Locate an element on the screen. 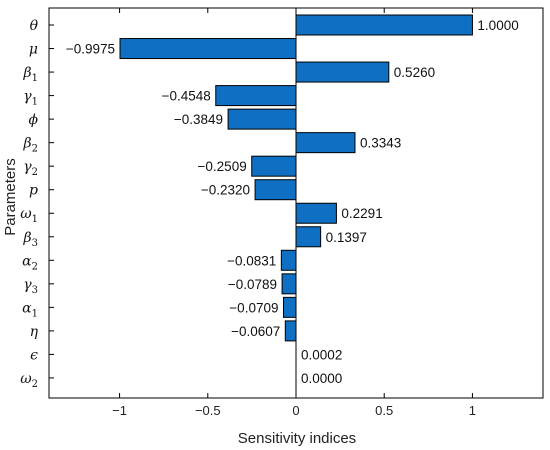 The width and height of the screenshot is (550, 450). y-tick-label-subscript-12: 1 is located at coordinates (35, 313).